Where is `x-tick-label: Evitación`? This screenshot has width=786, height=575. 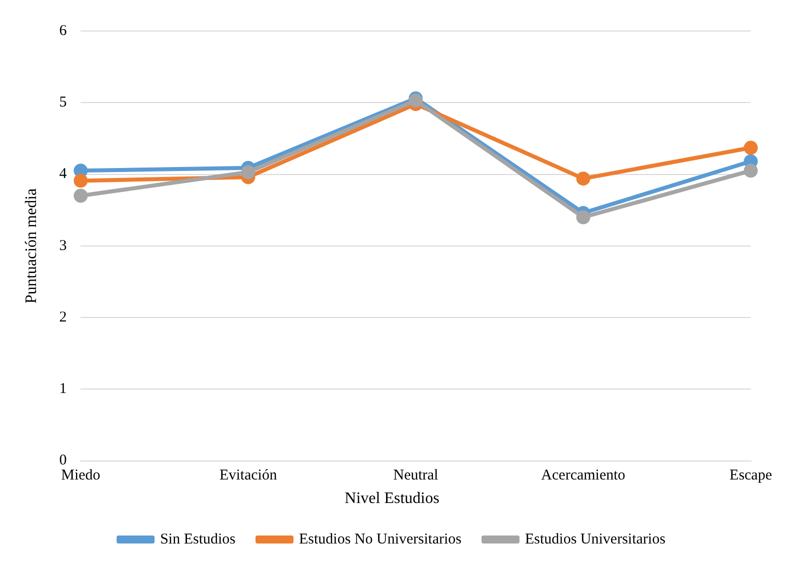 x-tick-label: Evitación is located at coordinates (248, 476).